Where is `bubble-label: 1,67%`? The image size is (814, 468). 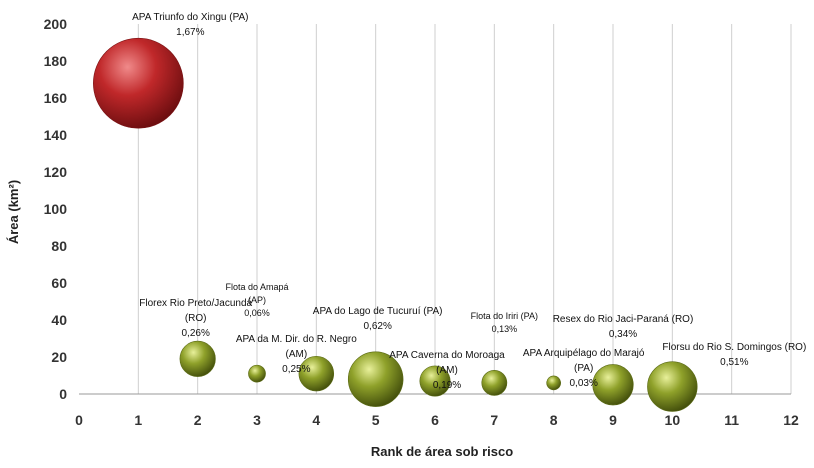 bubble-label: 1,67% is located at coordinates (190, 32).